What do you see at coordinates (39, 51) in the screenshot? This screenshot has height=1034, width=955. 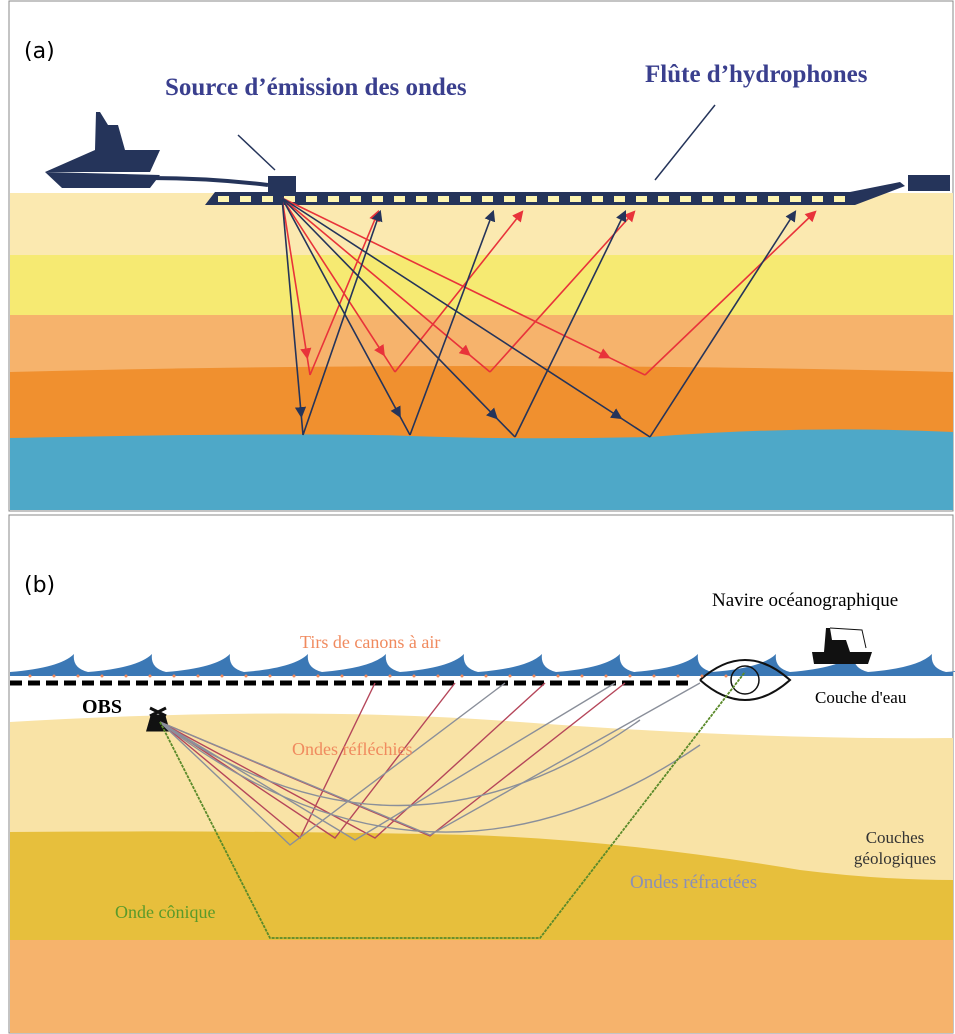 I see `panel-label: (a)` at bounding box center [39, 51].